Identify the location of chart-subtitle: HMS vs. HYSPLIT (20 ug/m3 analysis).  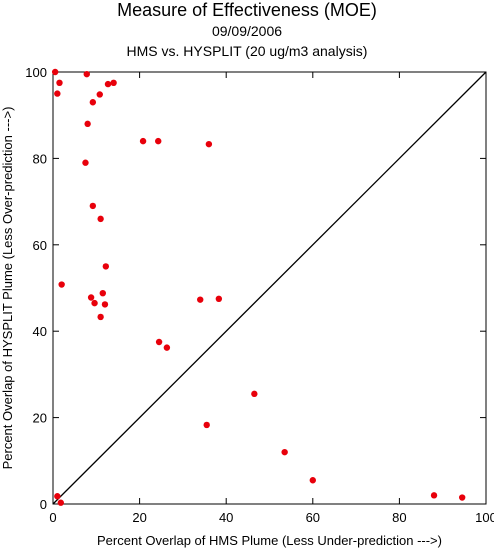
(247, 51).